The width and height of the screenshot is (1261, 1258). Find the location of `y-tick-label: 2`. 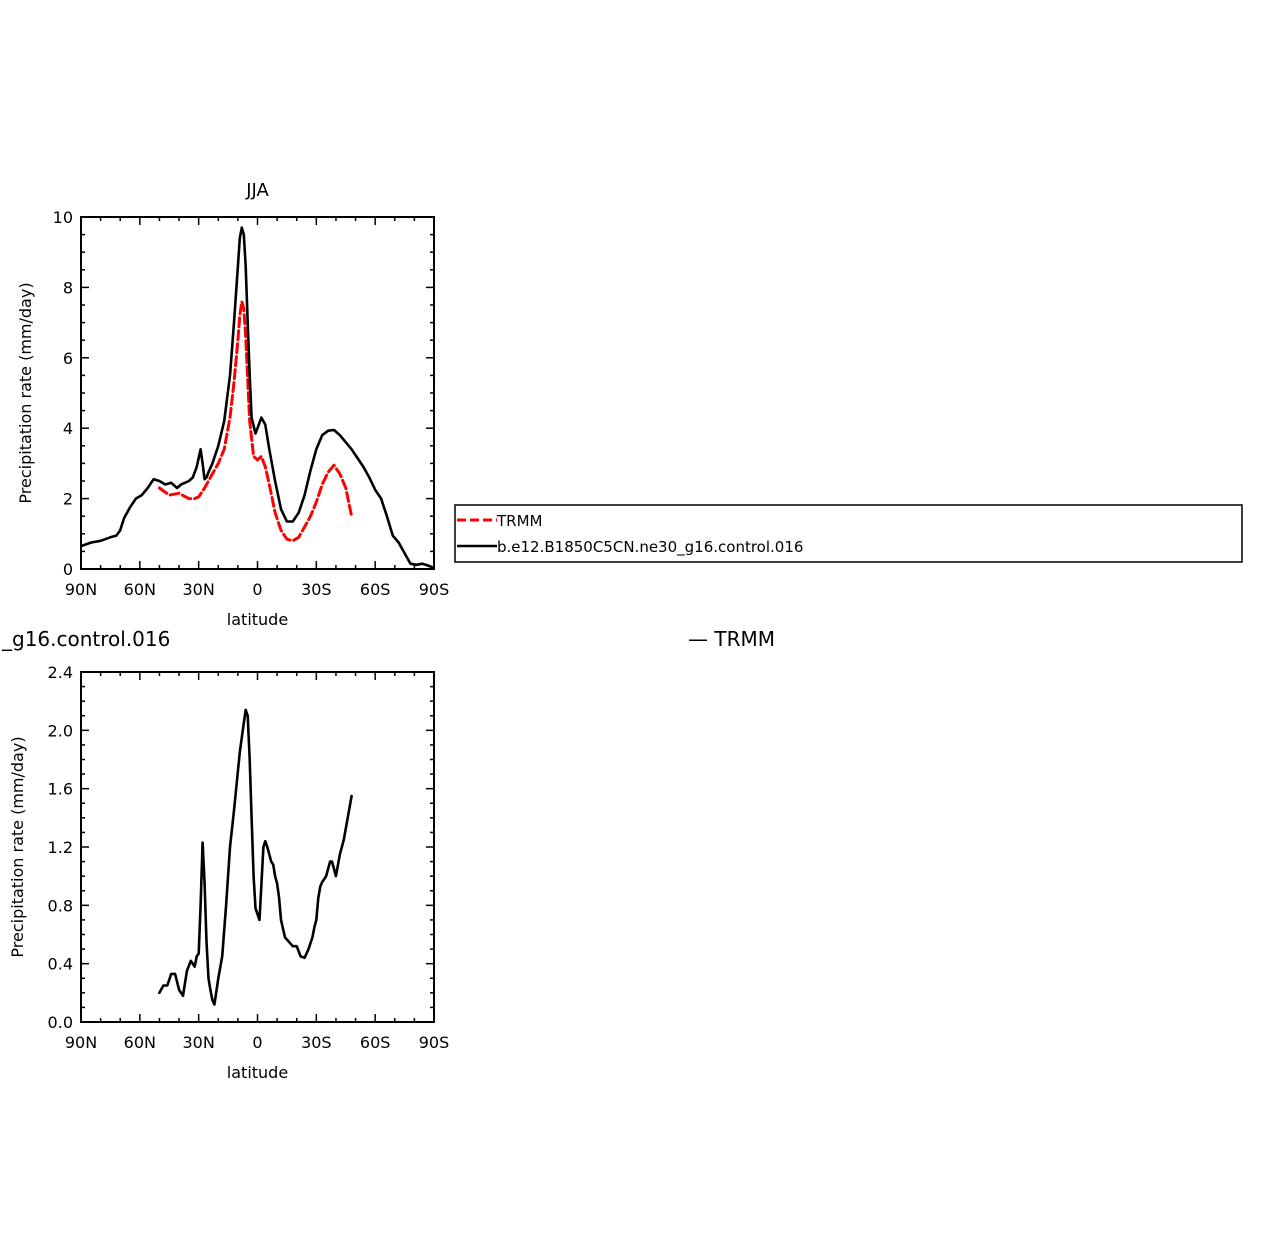

y-tick-label: 2 is located at coordinates (68, 499).